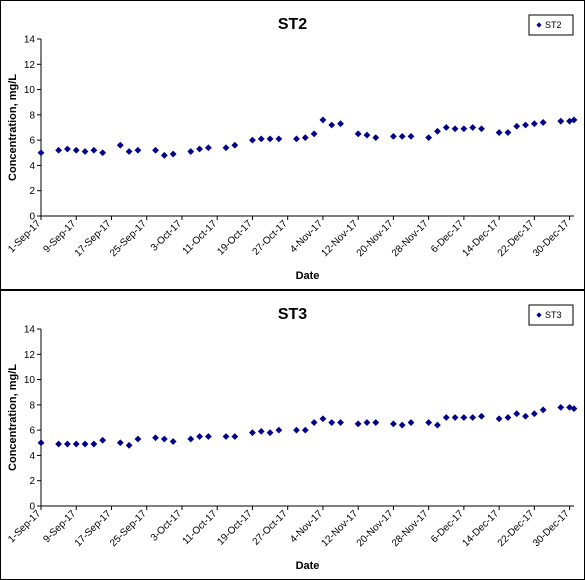 The image size is (585, 580). Describe the element at coordinates (553, 25) in the screenshot. I see `legend-label: ST2` at that location.